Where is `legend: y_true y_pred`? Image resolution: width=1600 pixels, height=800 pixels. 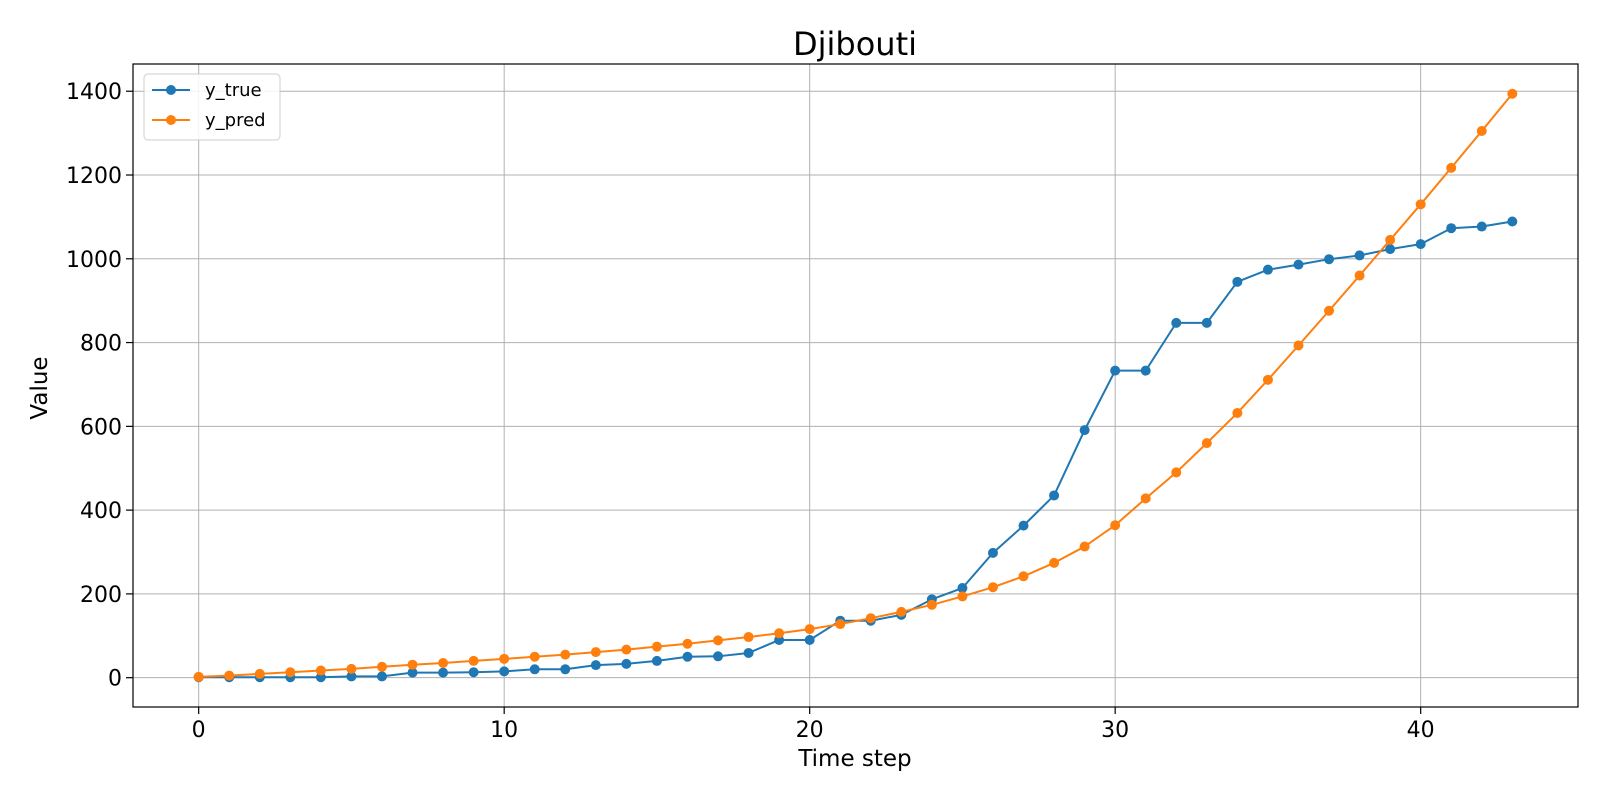
legend: y_true y_pred is located at coordinates (212, 107).